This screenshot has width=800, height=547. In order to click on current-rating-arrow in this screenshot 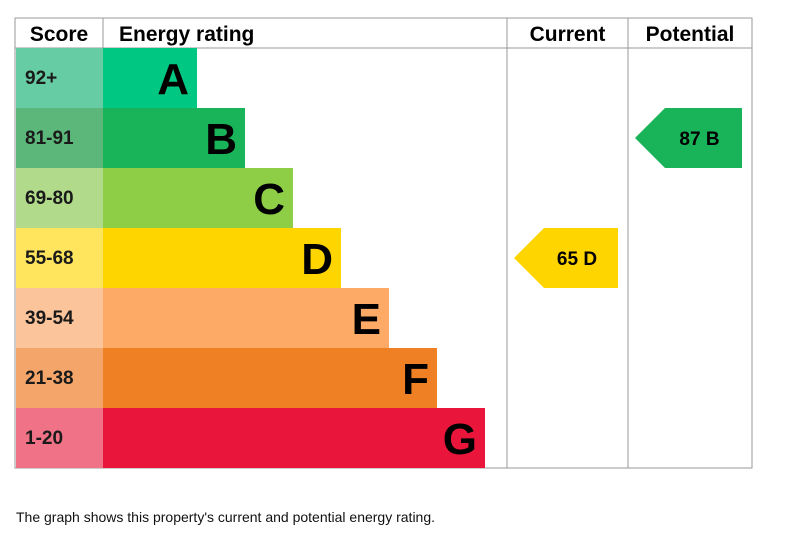, I will do `click(566, 258)`.